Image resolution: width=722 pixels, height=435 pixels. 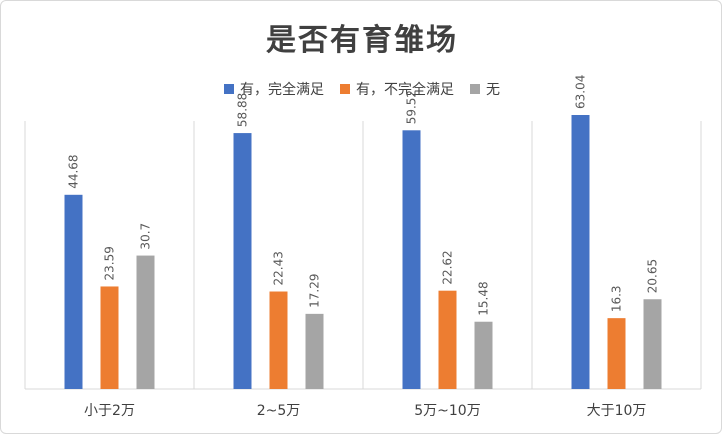 What do you see at coordinates (447, 411) in the screenshot?
I see `x-tick-label-2: 5万~10万` at bounding box center [447, 411].